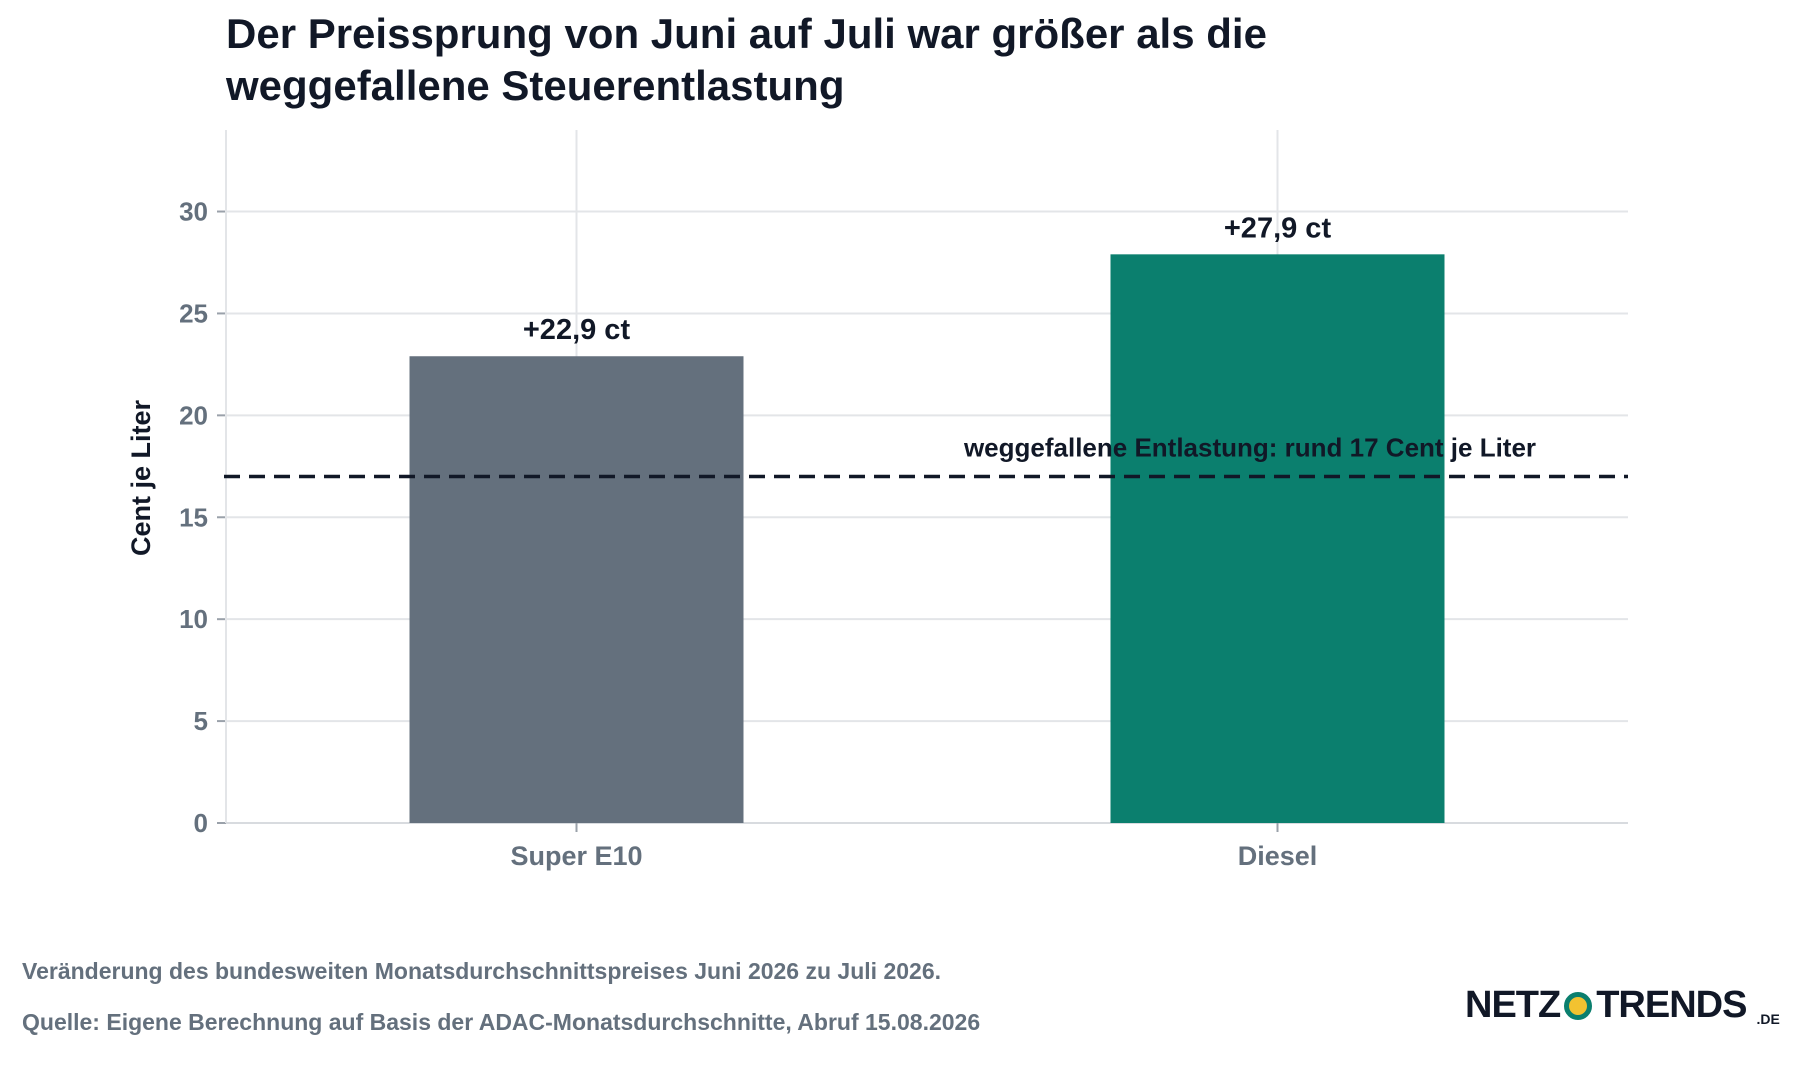  I want to click on x-tick-label: Diesel, so click(1278, 856).